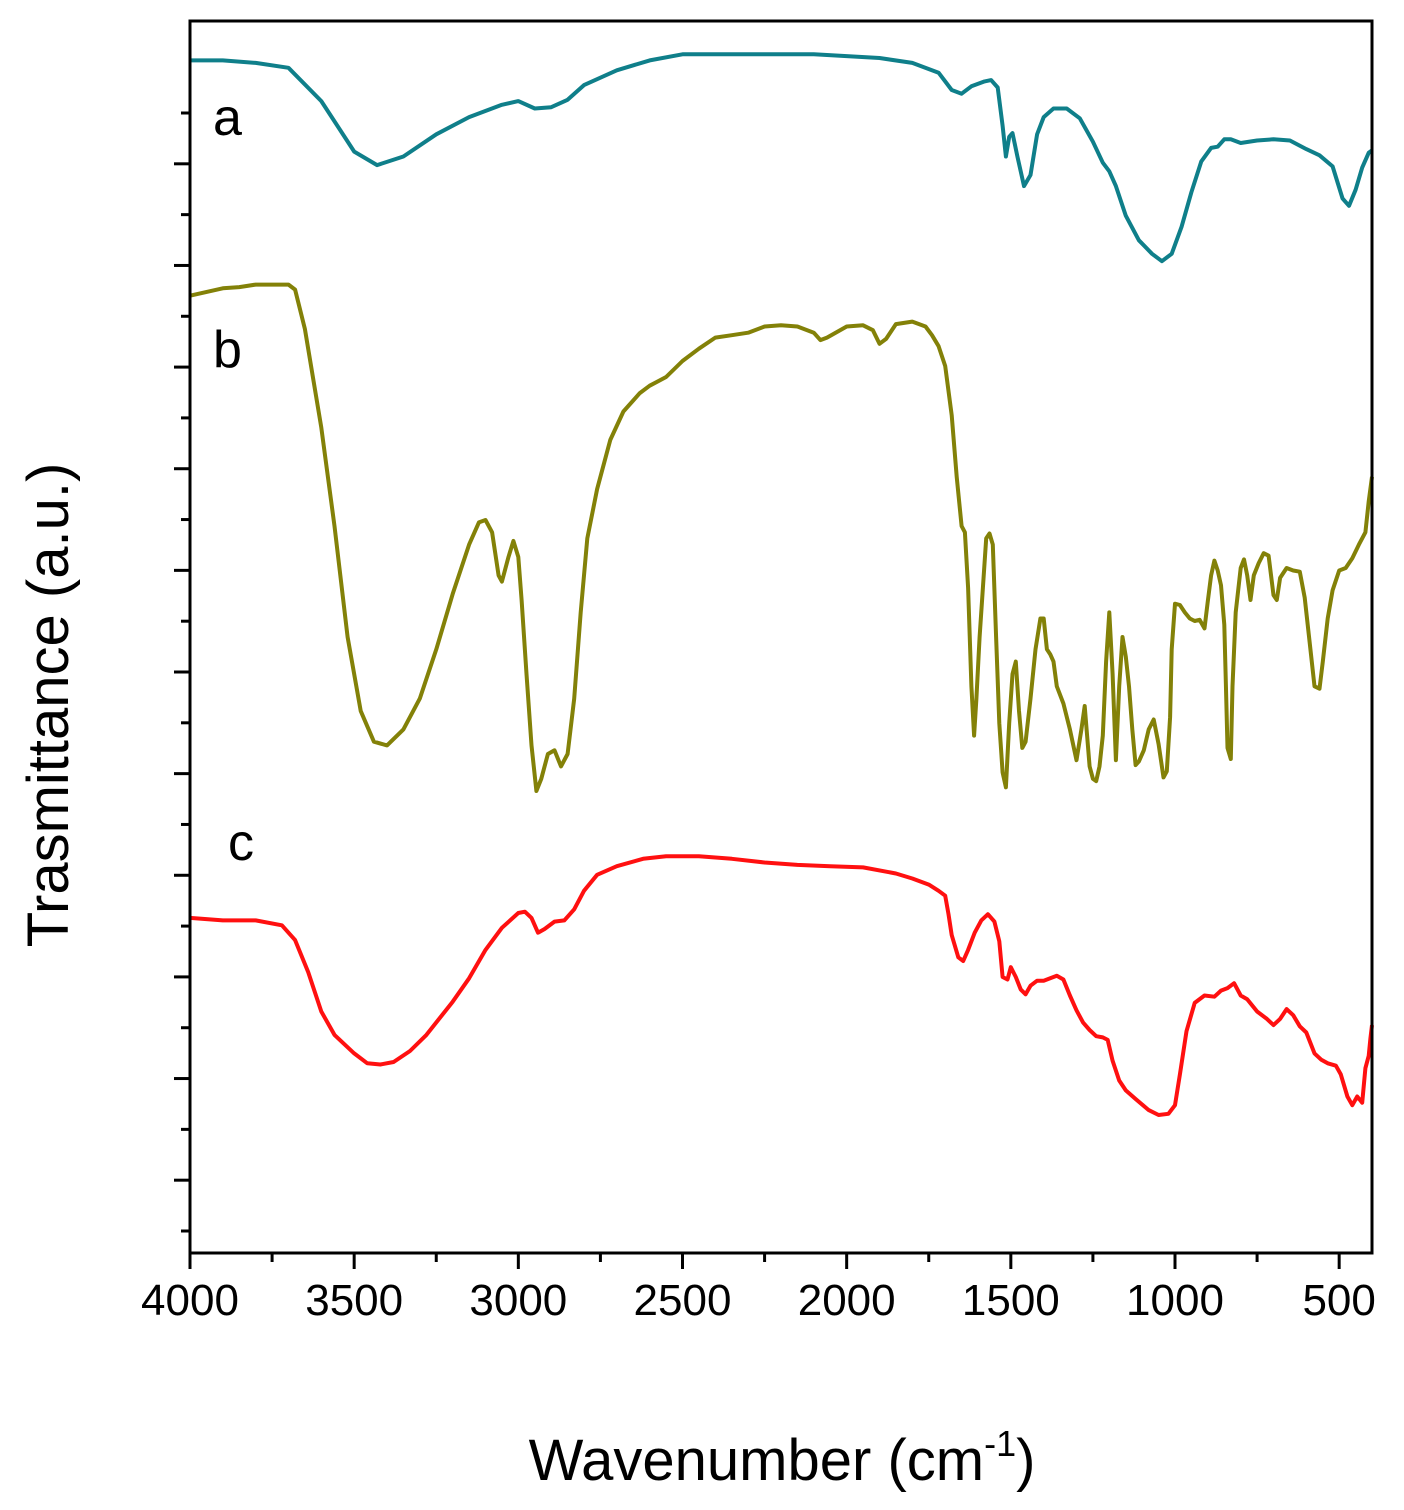 The width and height of the screenshot is (1404, 1510). Describe the element at coordinates (1000, 1443) in the screenshot. I see `x-axis-title-sup: -1` at that location.